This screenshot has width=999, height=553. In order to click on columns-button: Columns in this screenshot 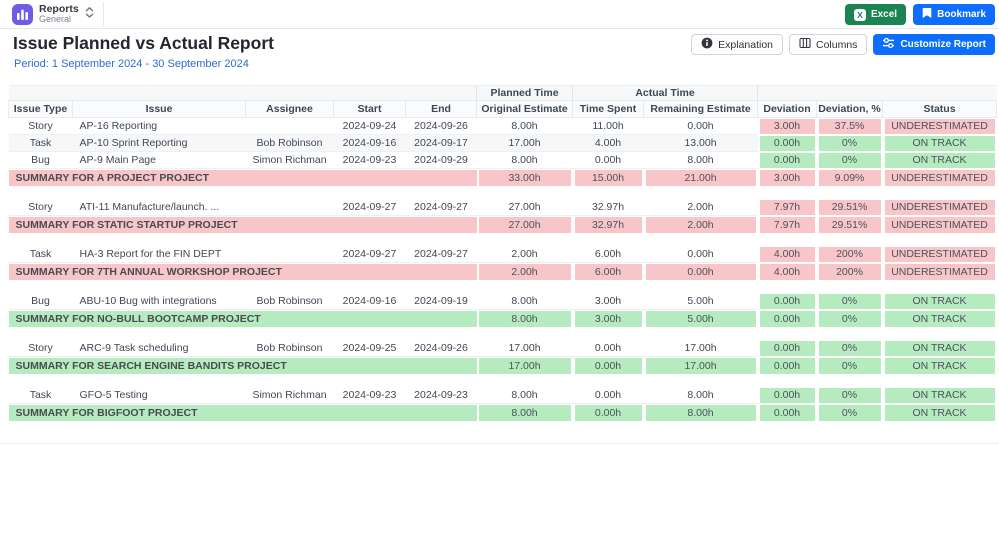, I will do `click(828, 44)`.